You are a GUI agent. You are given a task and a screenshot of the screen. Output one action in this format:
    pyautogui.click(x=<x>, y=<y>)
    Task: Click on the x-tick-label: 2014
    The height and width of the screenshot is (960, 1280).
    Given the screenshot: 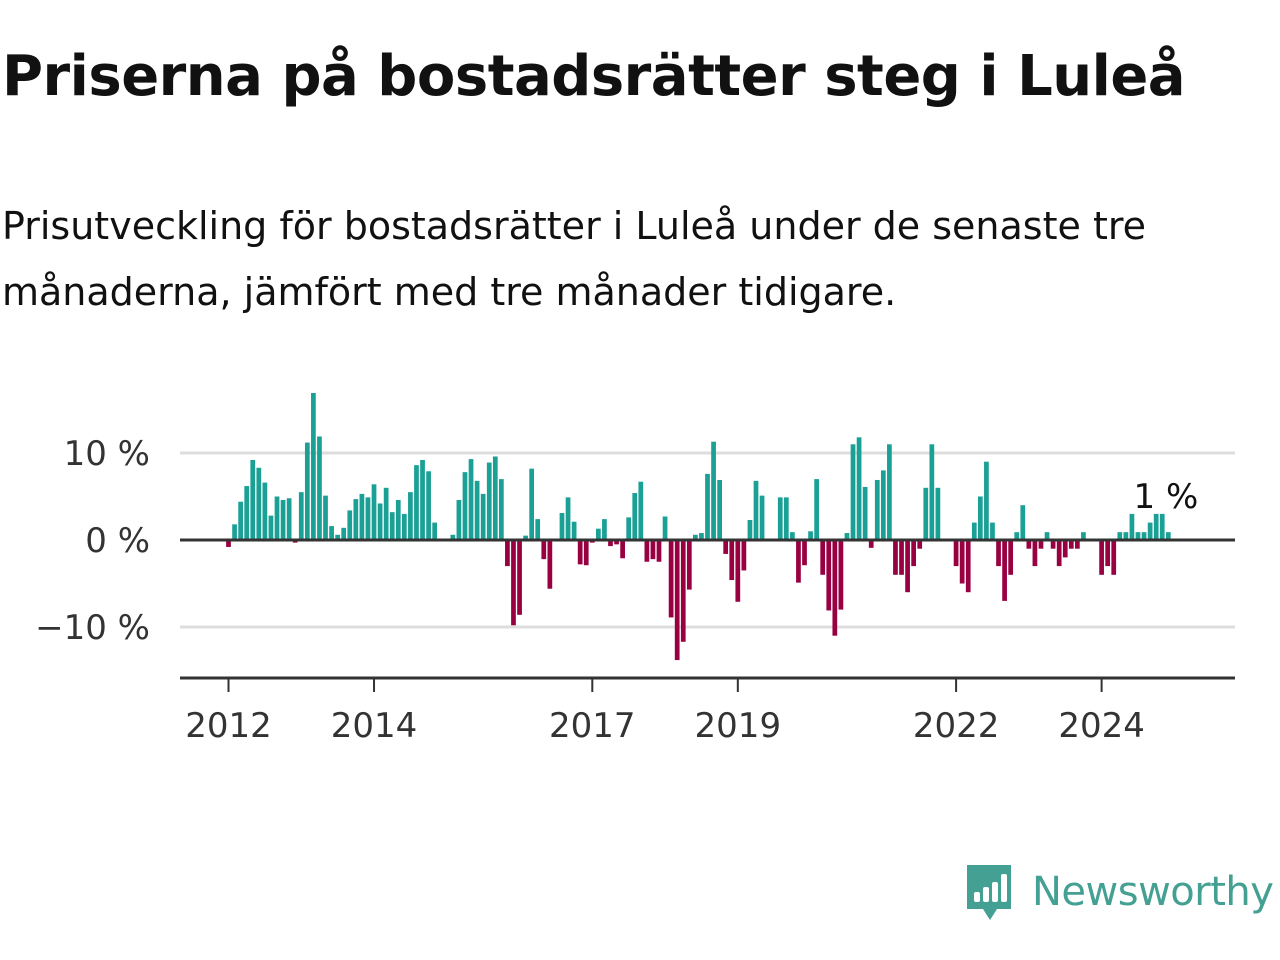 What is the action you would take?
    pyautogui.click(x=374, y=726)
    